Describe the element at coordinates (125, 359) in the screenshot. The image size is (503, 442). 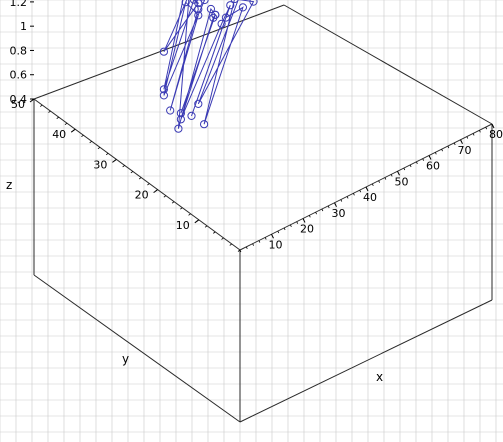
I see `y-axis-title: y` at that location.